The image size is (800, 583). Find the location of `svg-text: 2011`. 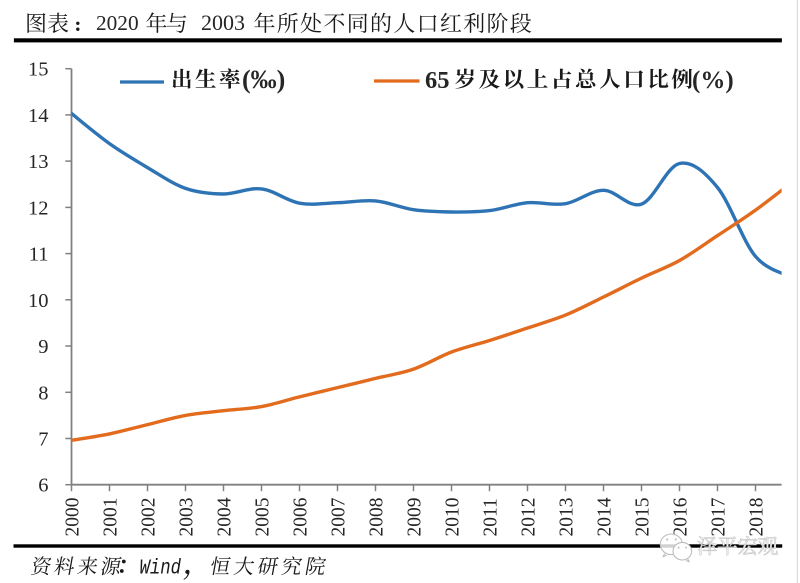

svg-text: 2011 is located at coordinates (490, 517).